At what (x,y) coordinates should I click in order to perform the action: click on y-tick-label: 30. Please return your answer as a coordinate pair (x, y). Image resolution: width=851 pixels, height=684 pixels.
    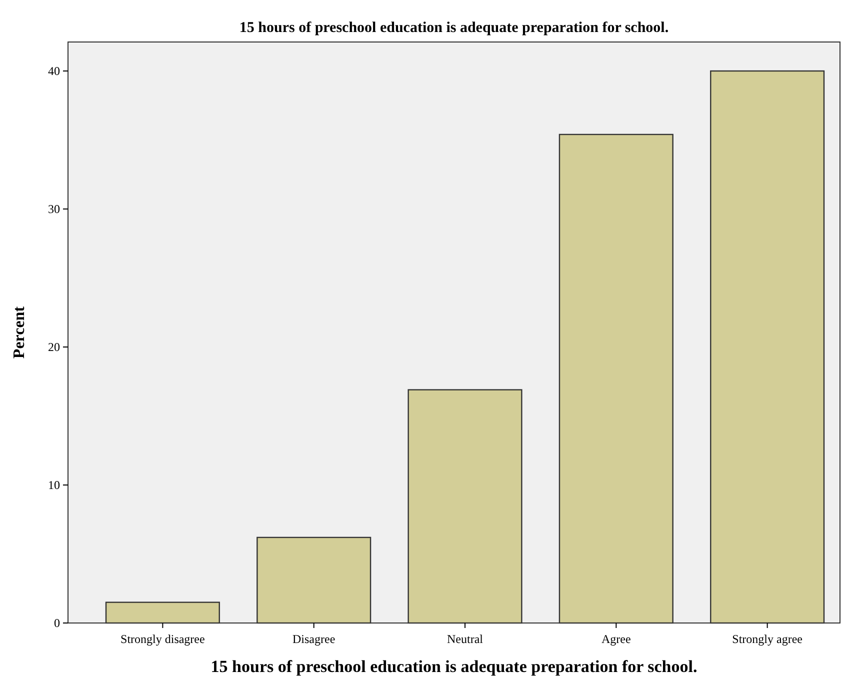
    Looking at the image, I should click on (54, 209).